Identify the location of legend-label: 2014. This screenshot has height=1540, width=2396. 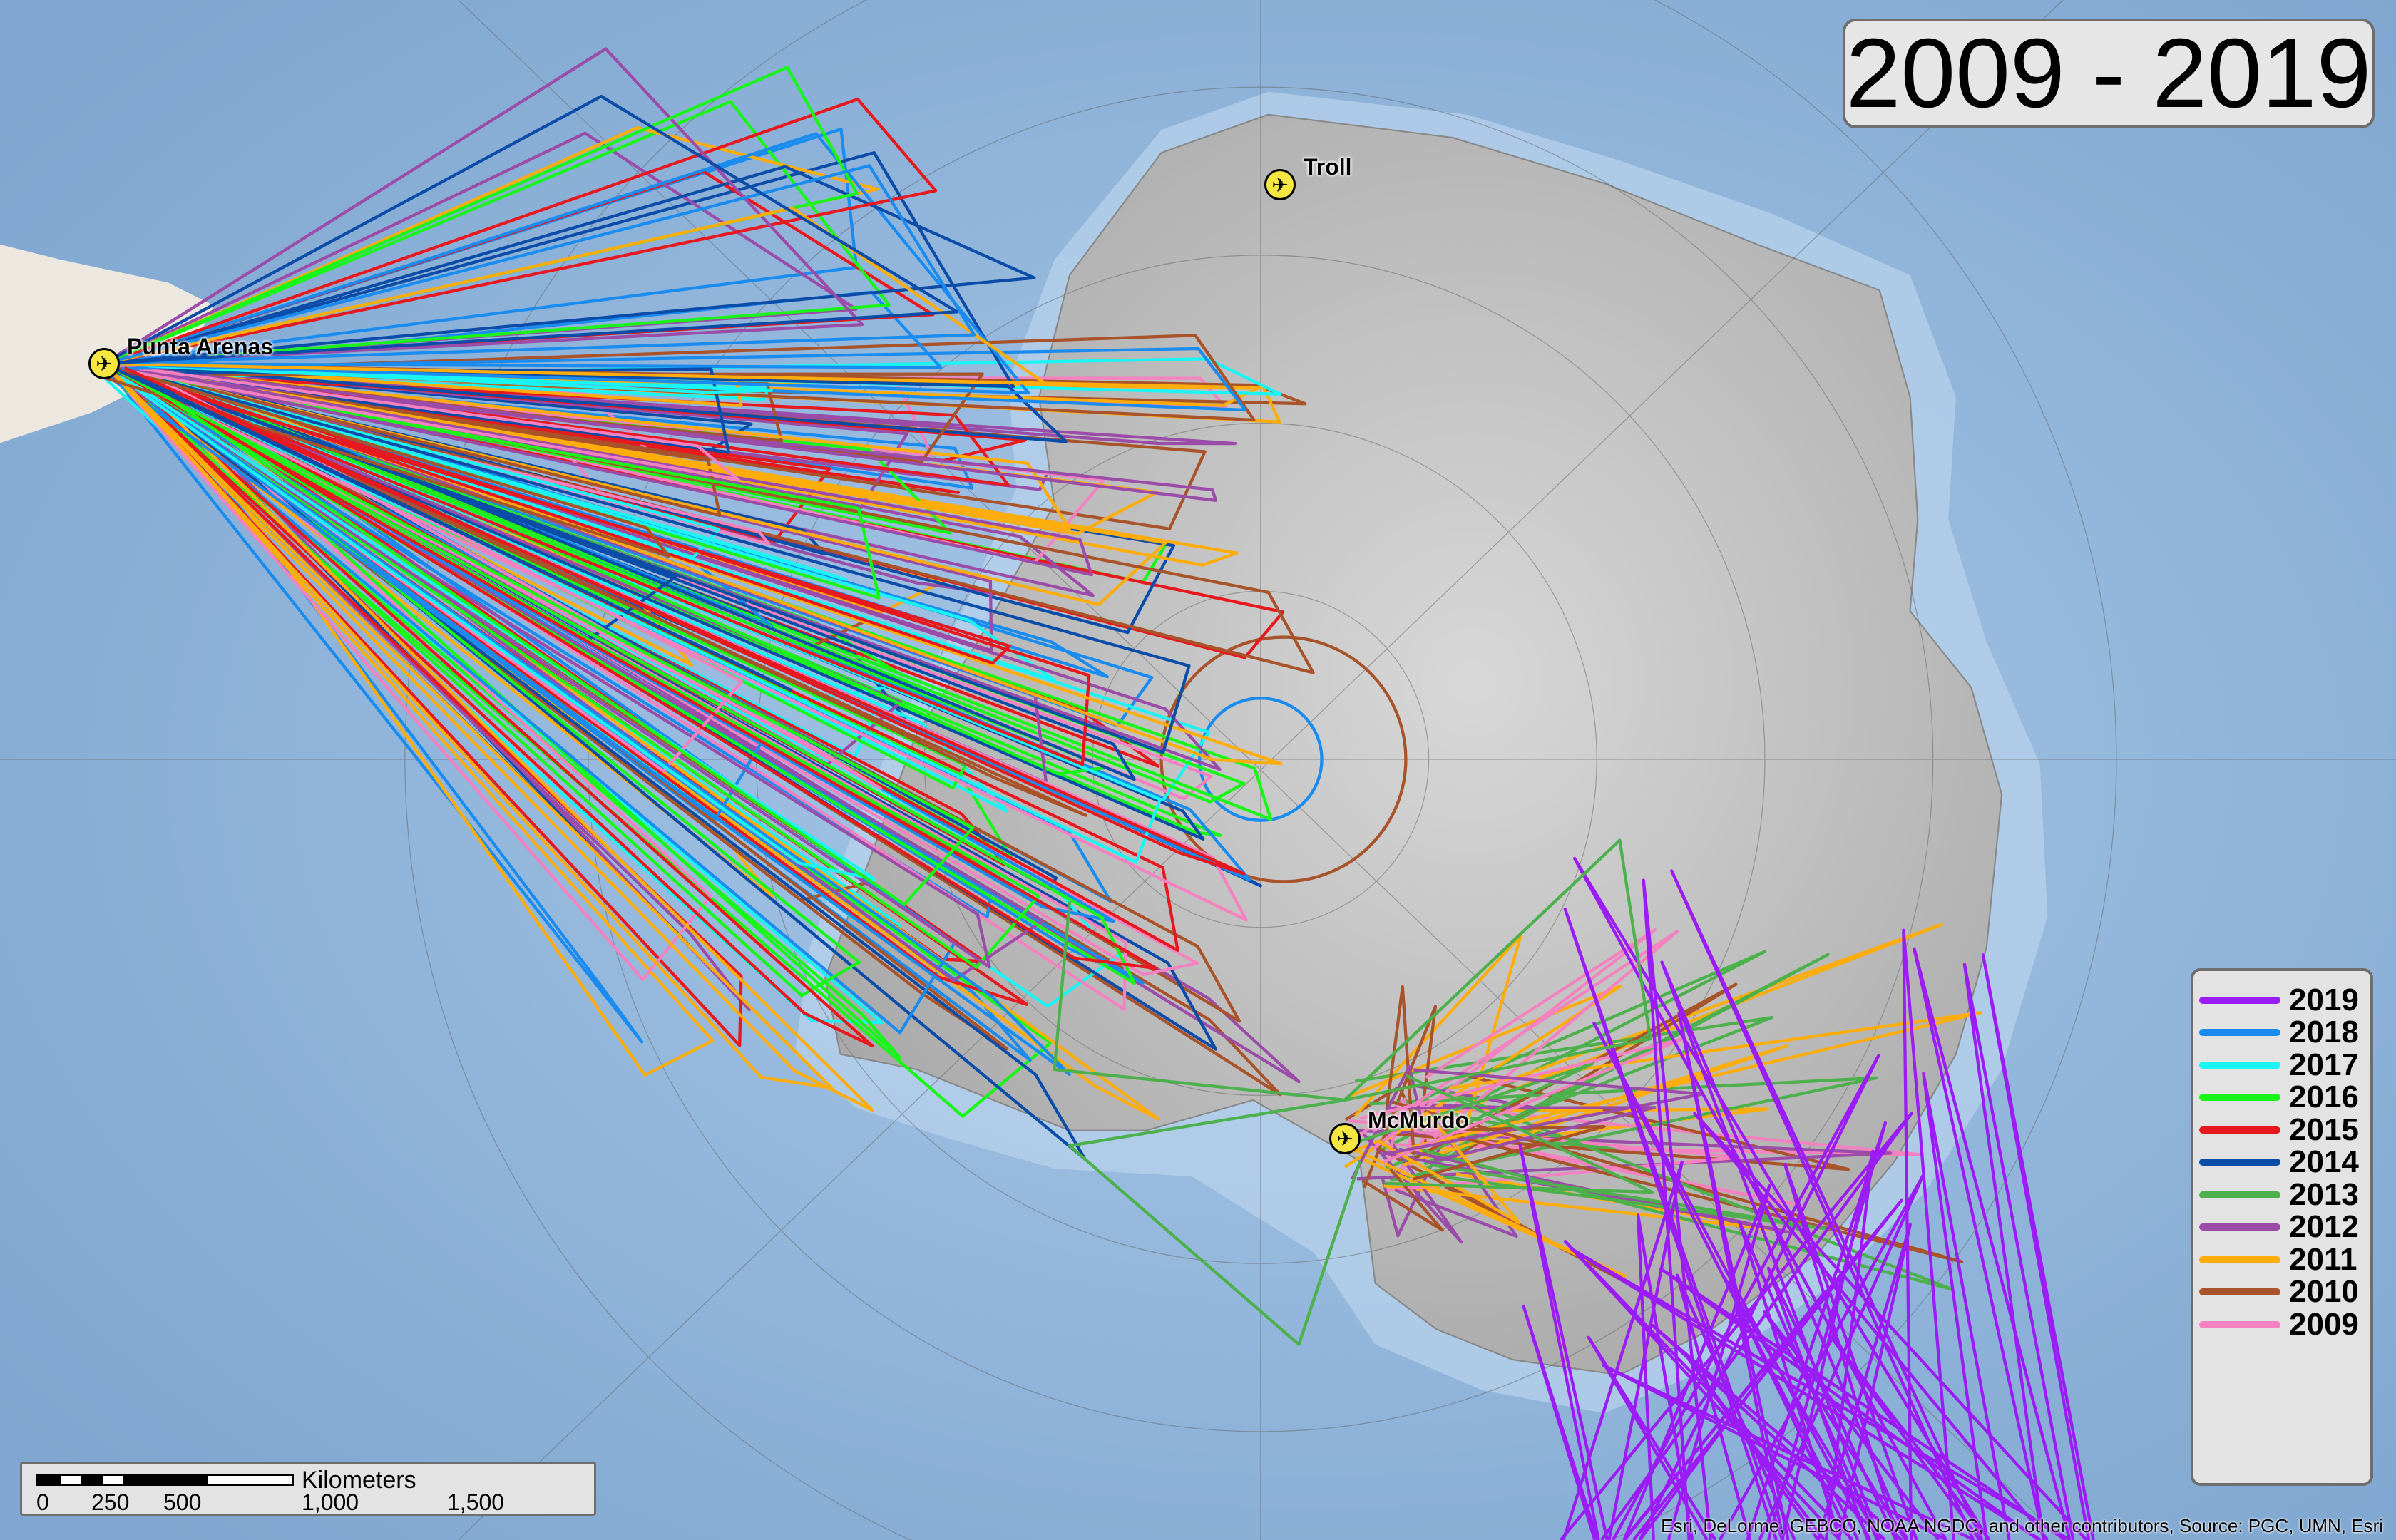
(2324, 1162).